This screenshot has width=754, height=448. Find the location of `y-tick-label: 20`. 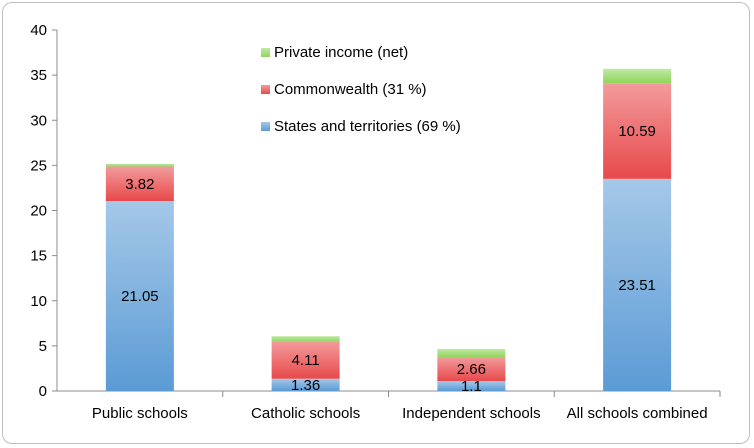

y-tick-label: 20 is located at coordinates (38, 211).